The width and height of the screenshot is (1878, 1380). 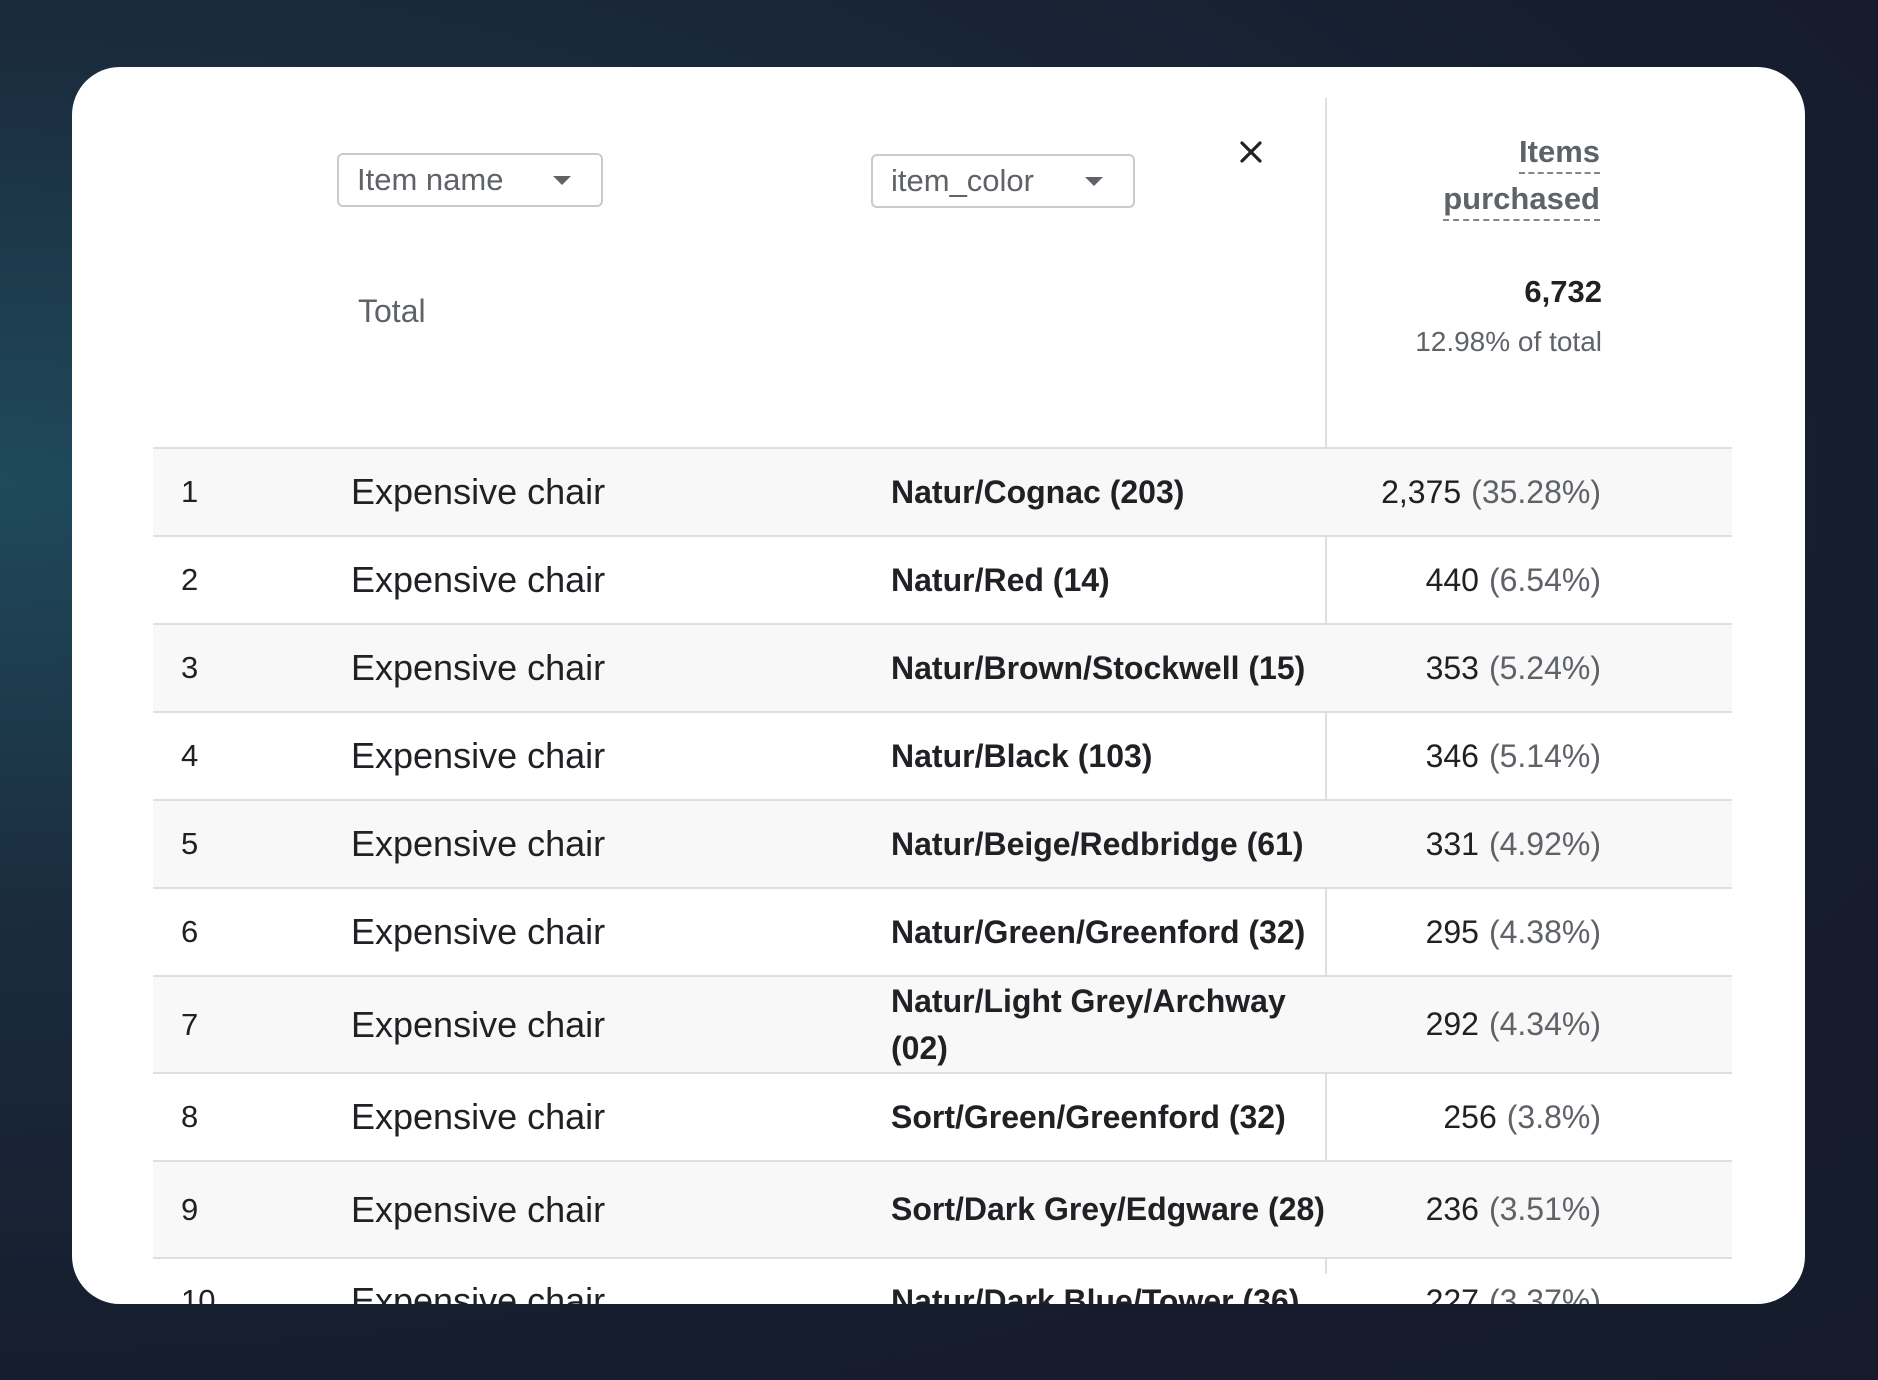 I want to click on percent: (6.54%), so click(x=1544, y=579).